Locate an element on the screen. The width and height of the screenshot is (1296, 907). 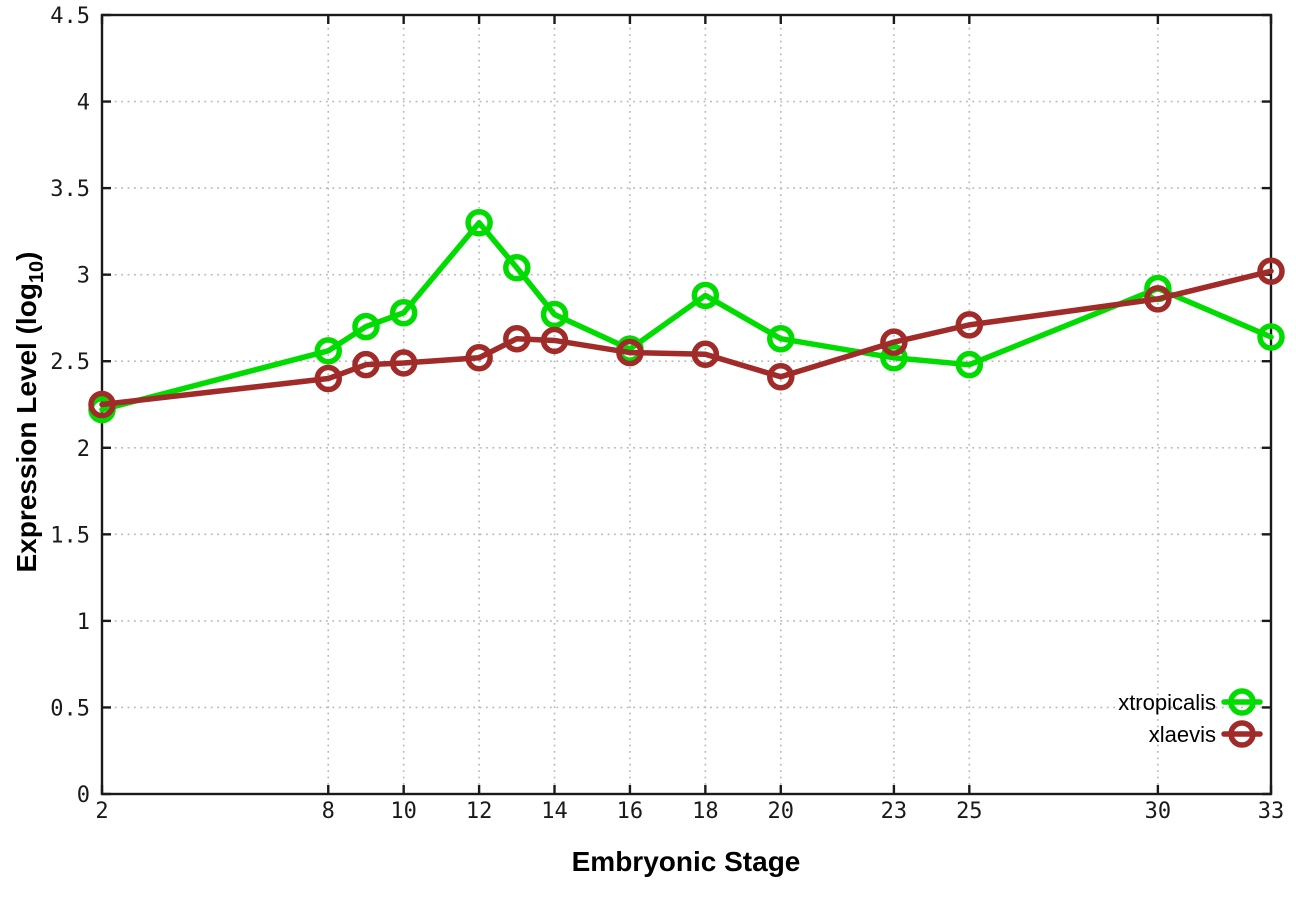
y-tick-label: 1.5 is located at coordinates (70, 535).